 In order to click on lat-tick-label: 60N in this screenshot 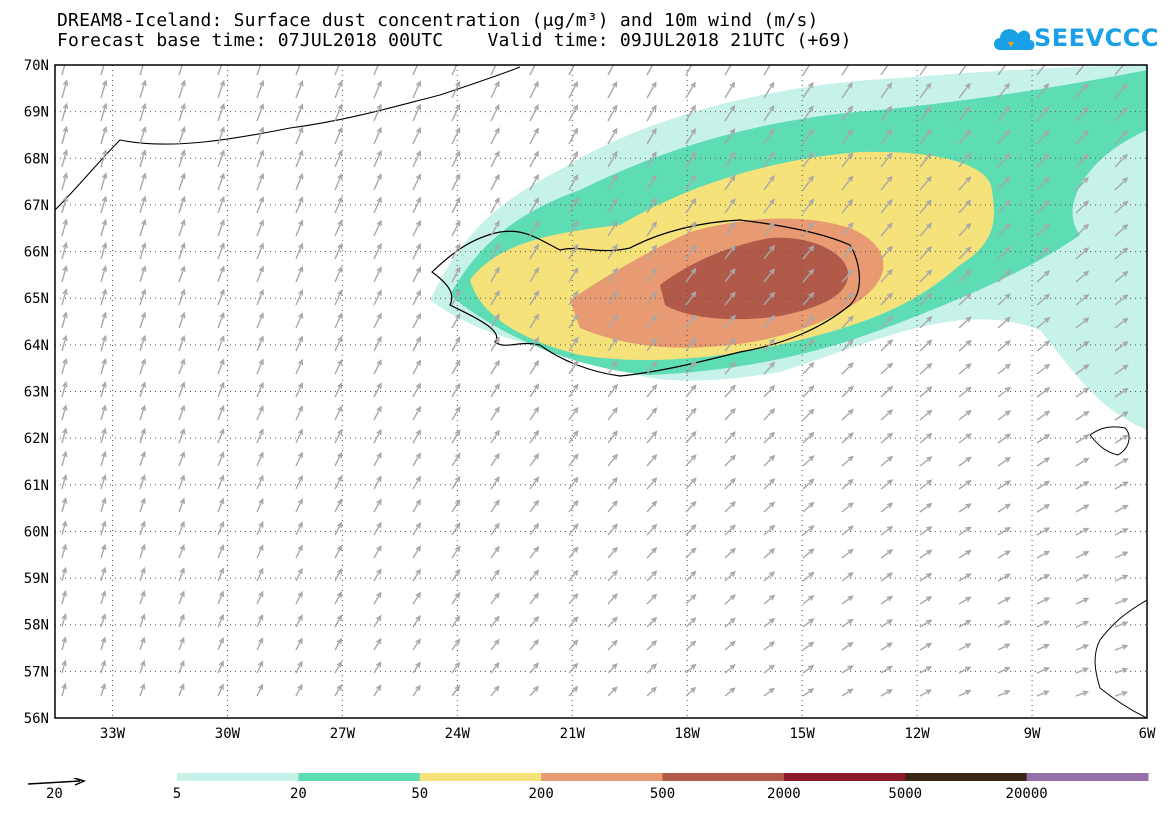, I will do `click(36, 532)`.